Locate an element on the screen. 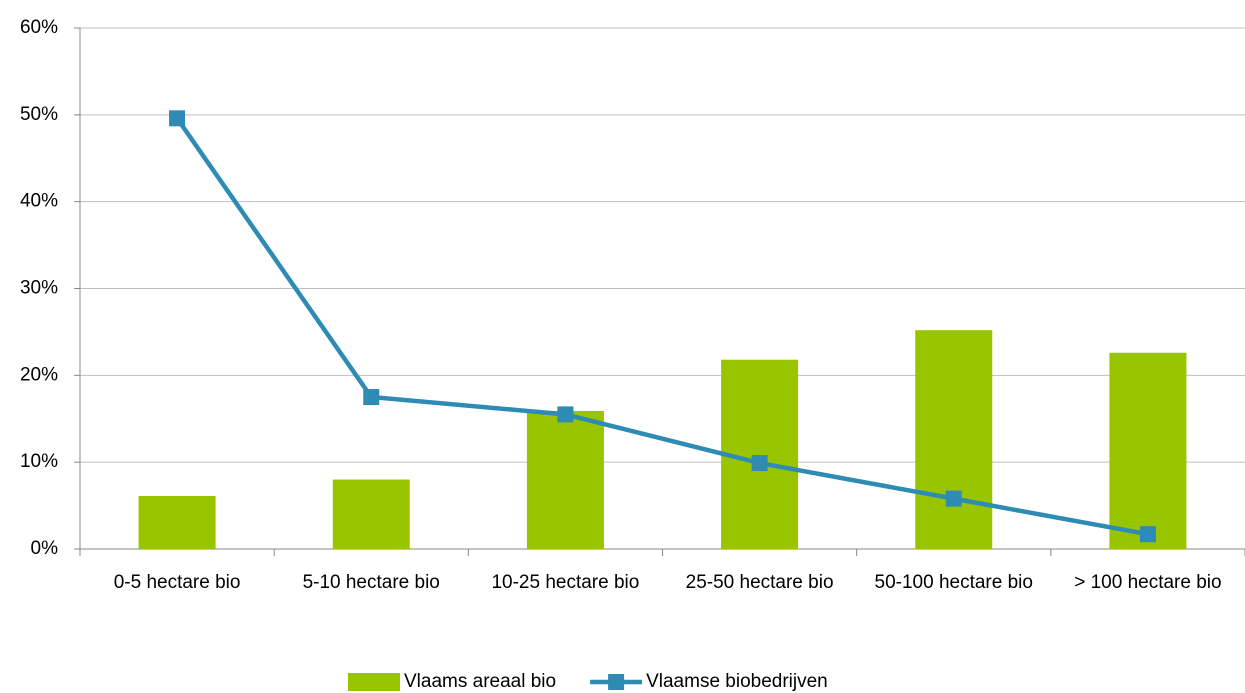 This screenshot has height=693, width=1245. legend-label: Vlaamse biobedrijven is located at coordinates (737, 681).